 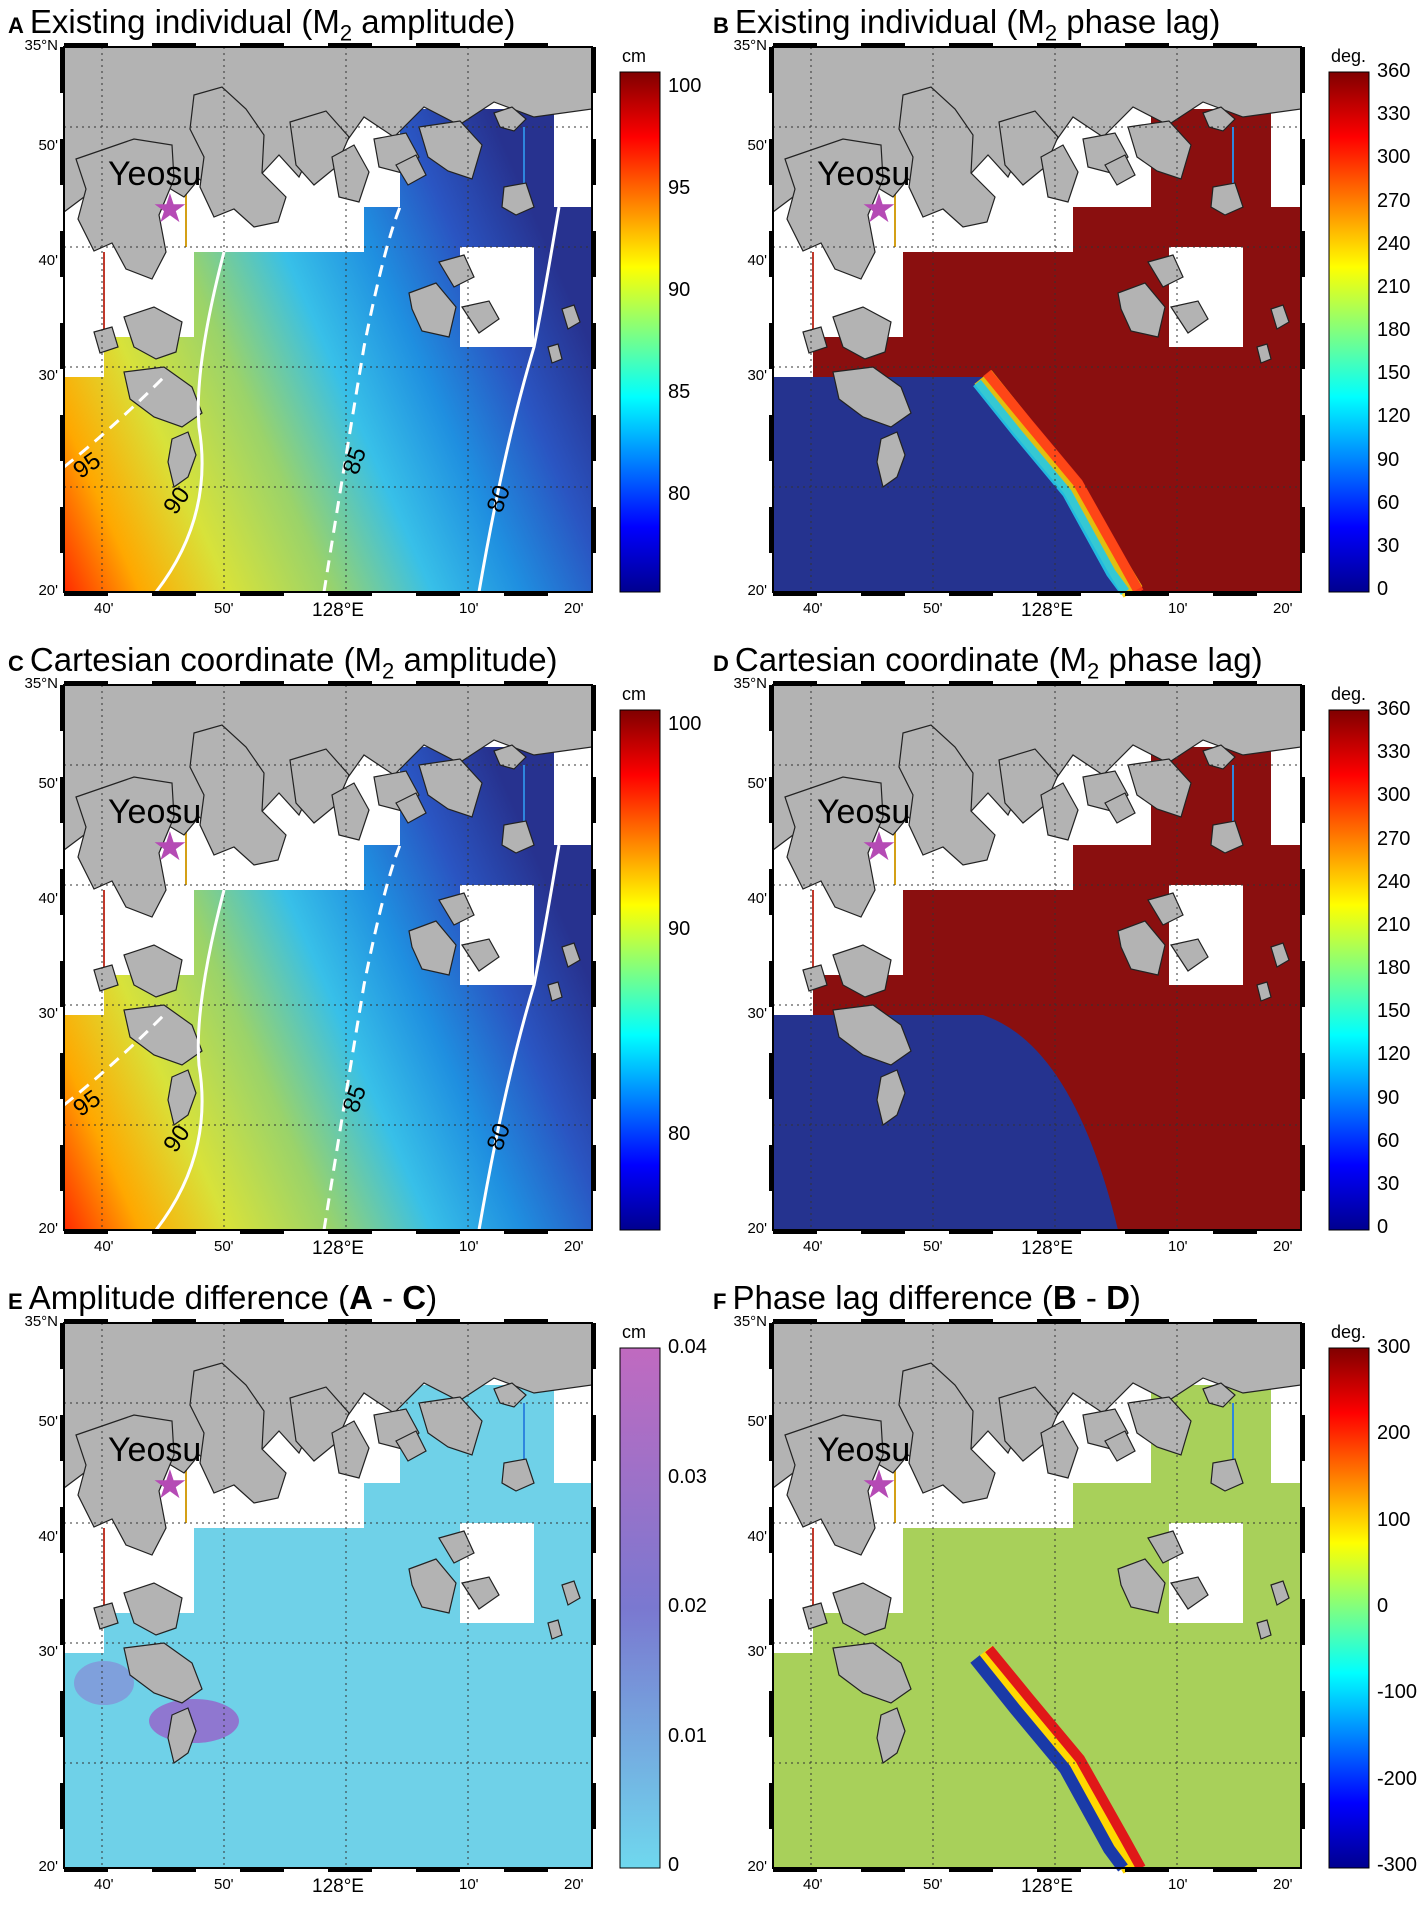 I want to click on colorbar-tick: 60, so click(x=1388, y=1140).